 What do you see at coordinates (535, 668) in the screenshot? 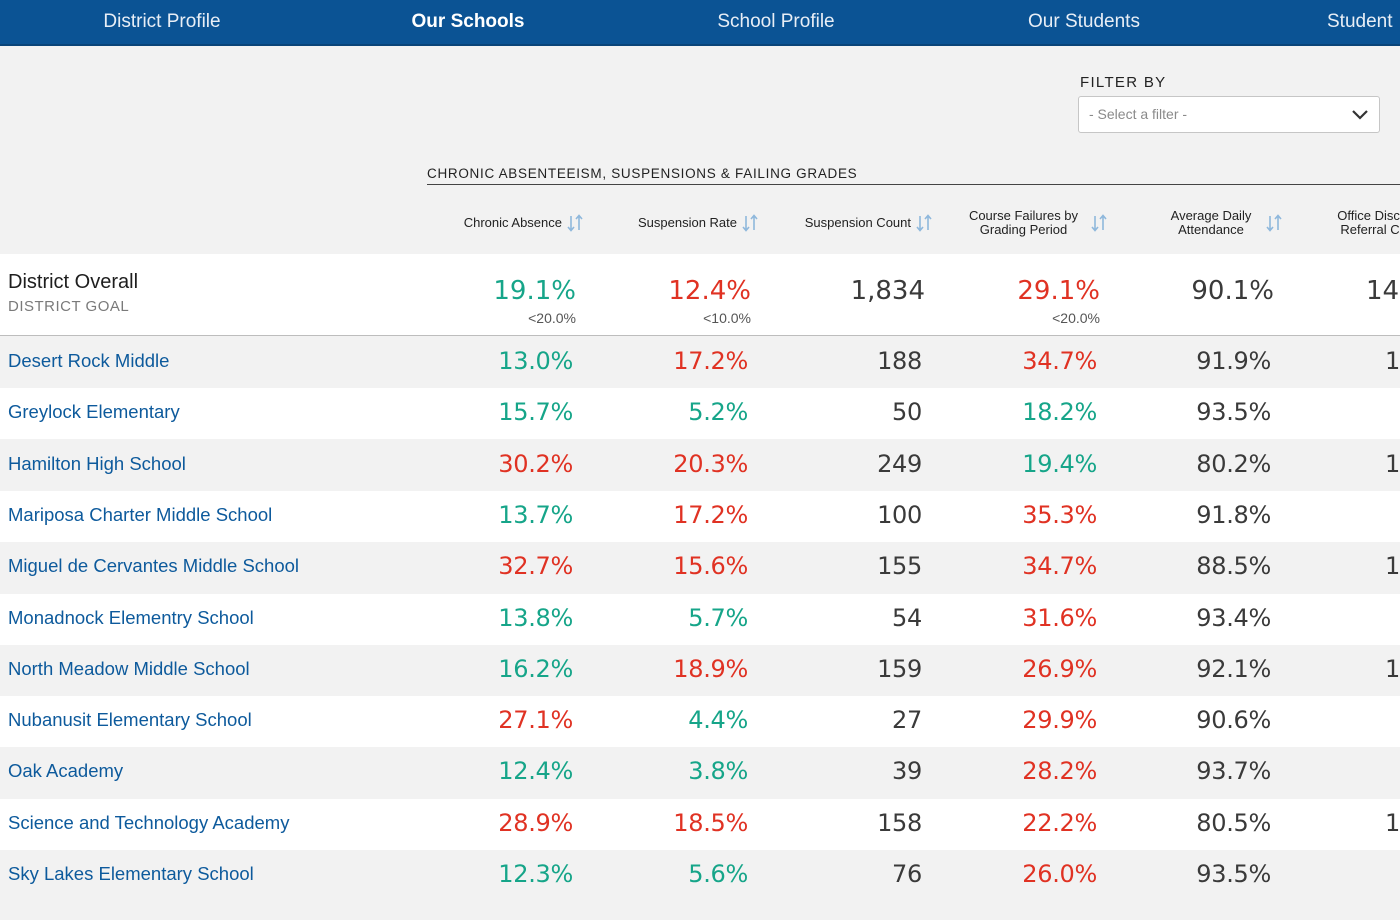
I see `chronic-absence-value: 16.2%` at bounding box center [535, 668].